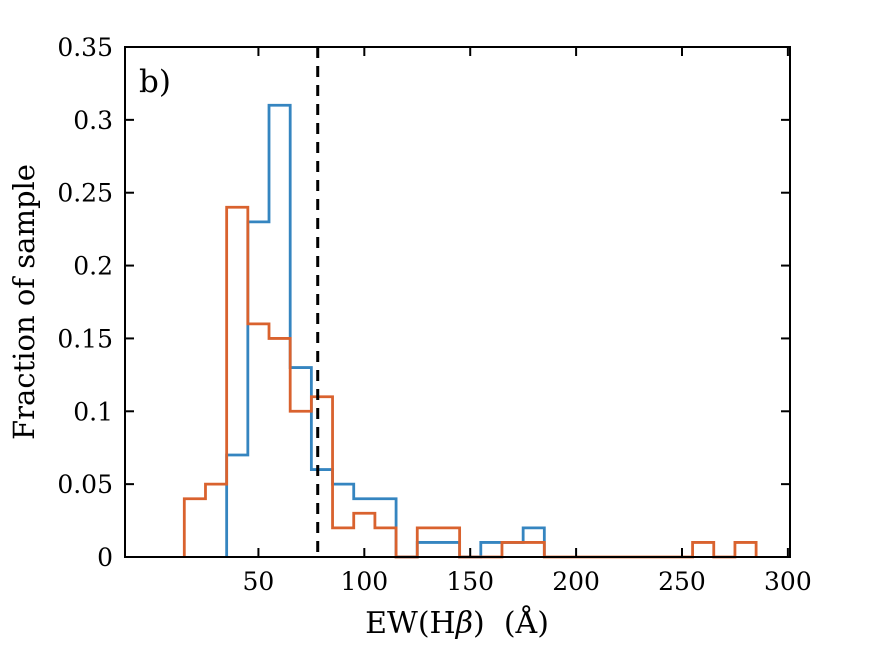  What do you see at coordinates (364, 581) in the screenshot?
I see `x-tick-label: 100` at bounding box center [364, 581].